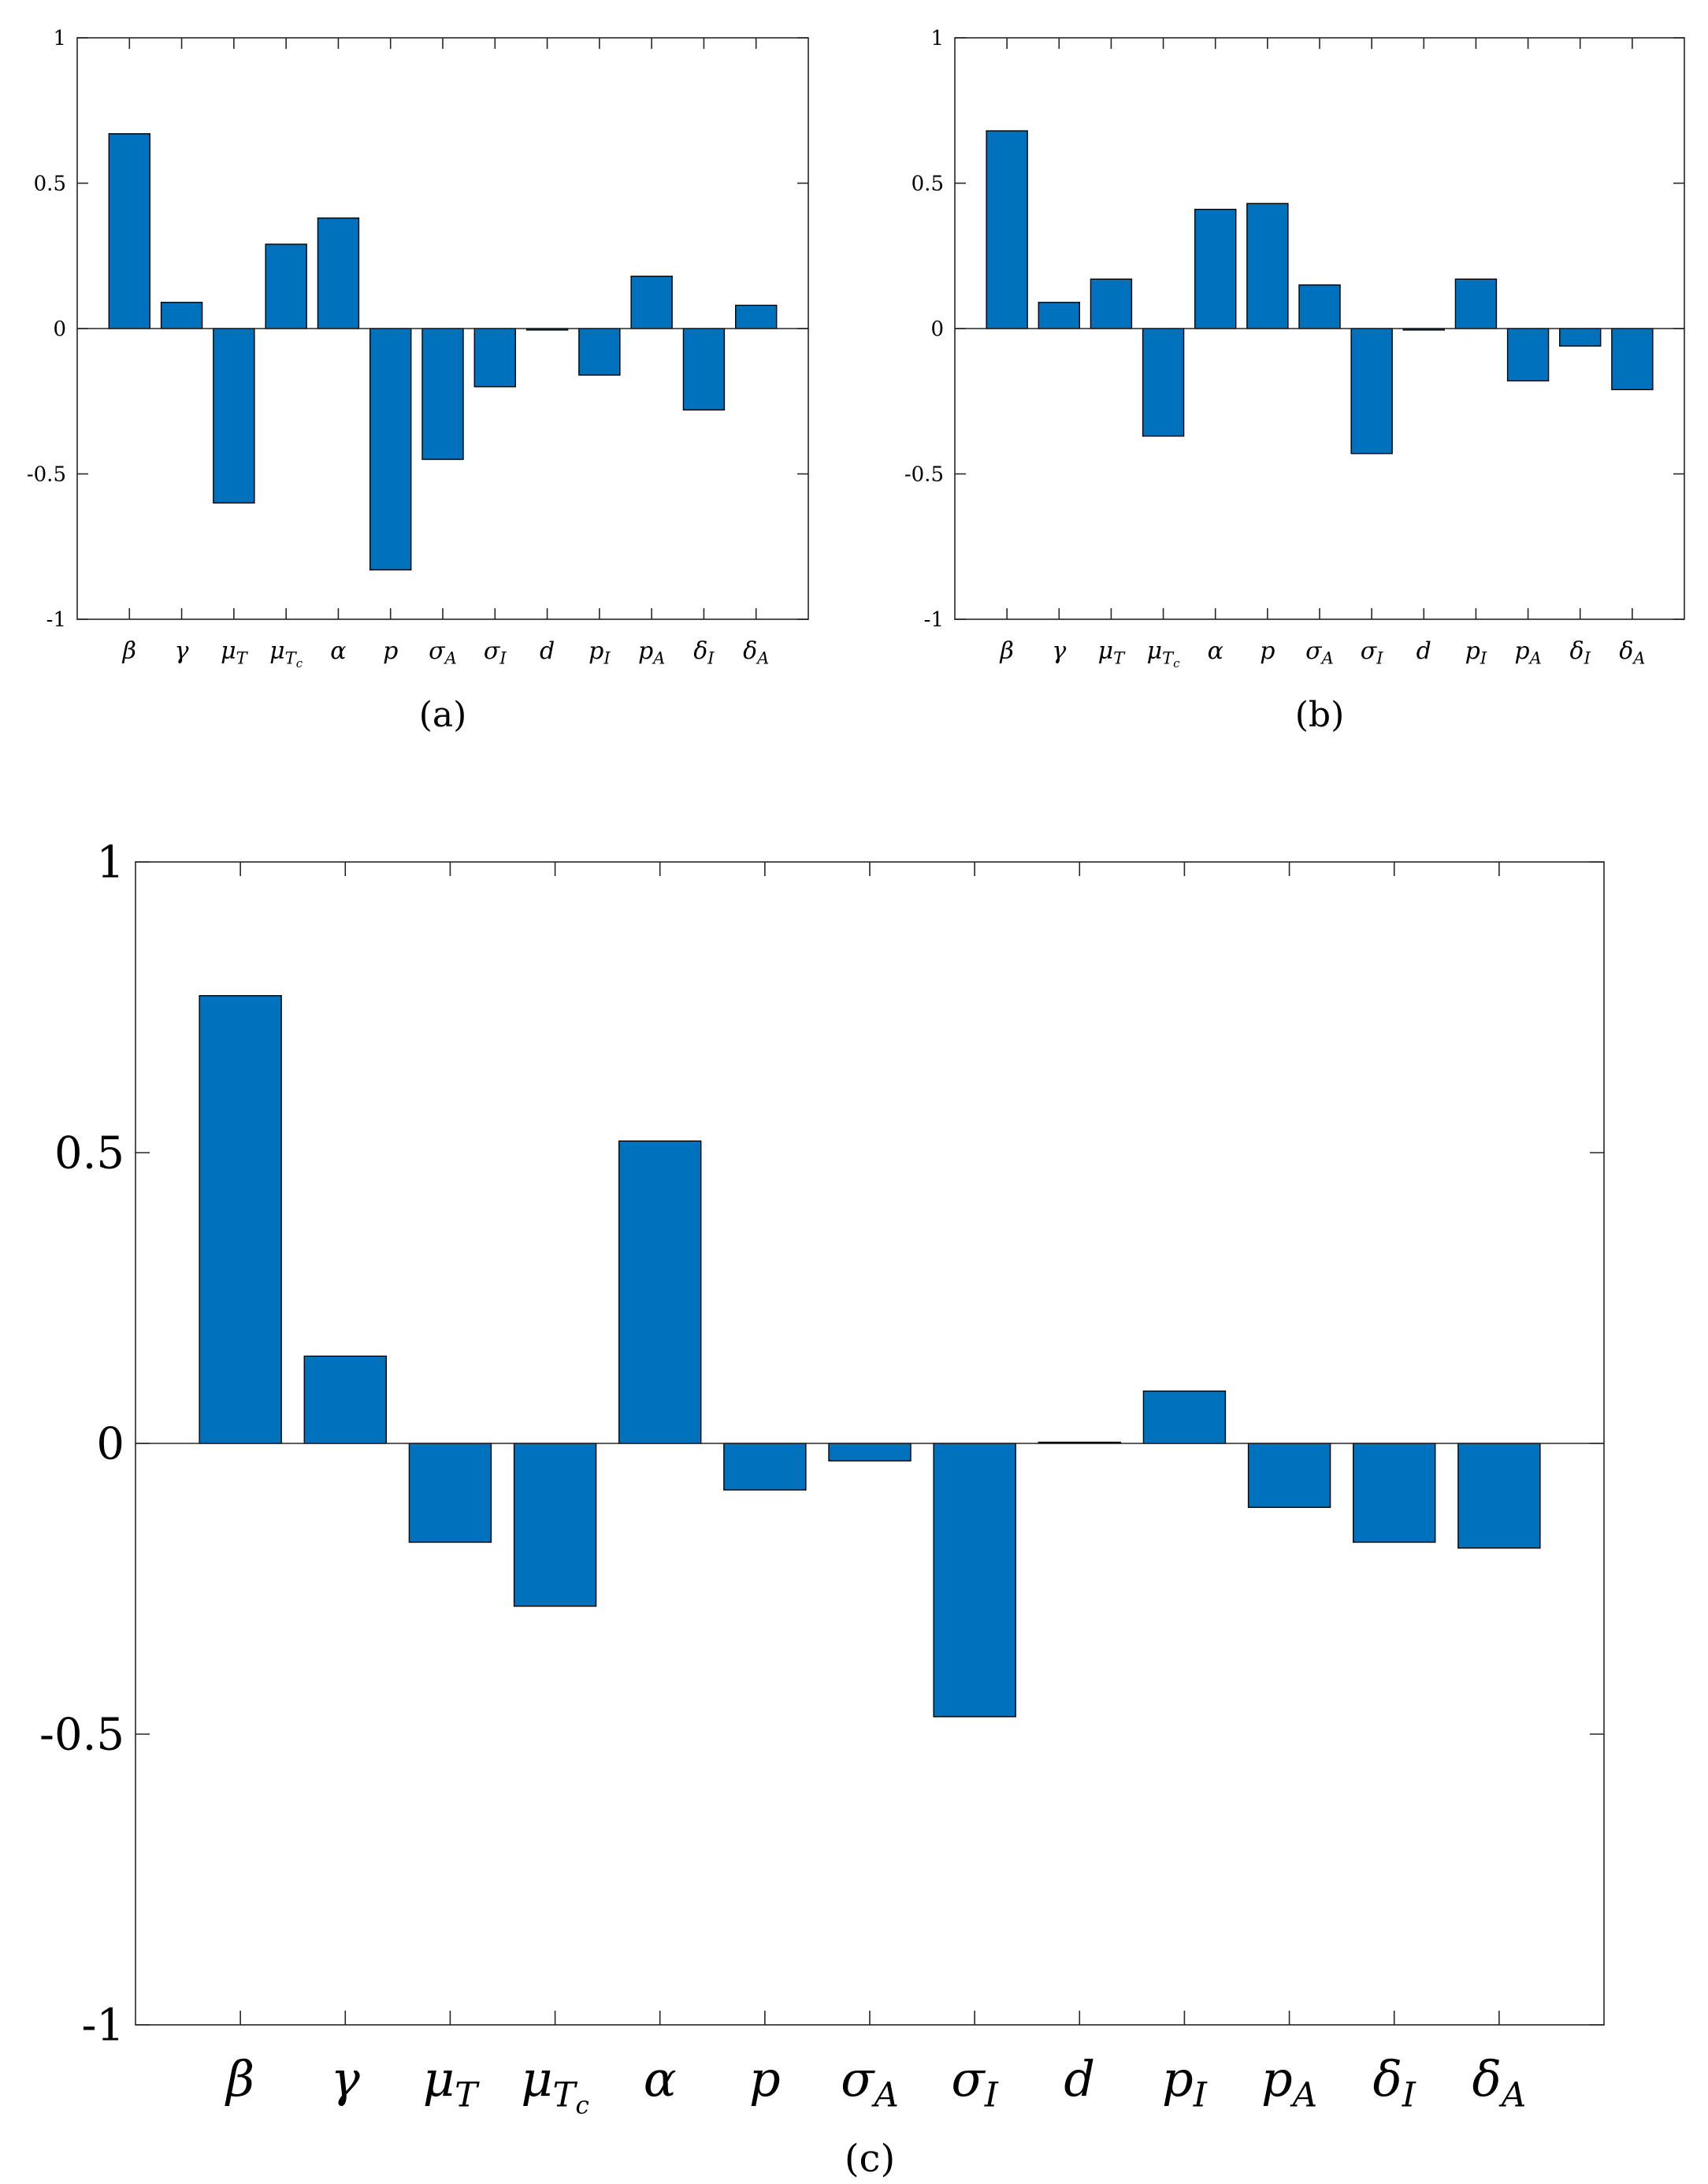 This screenshot has width=1708, height=2184. Describe the element at coordinates (1294, 381) in the screenshot. I see `chart-panel-b: -1-0.500.51β γ μT μTc α p σA σI d pI pA δI δA(b)` at that location.